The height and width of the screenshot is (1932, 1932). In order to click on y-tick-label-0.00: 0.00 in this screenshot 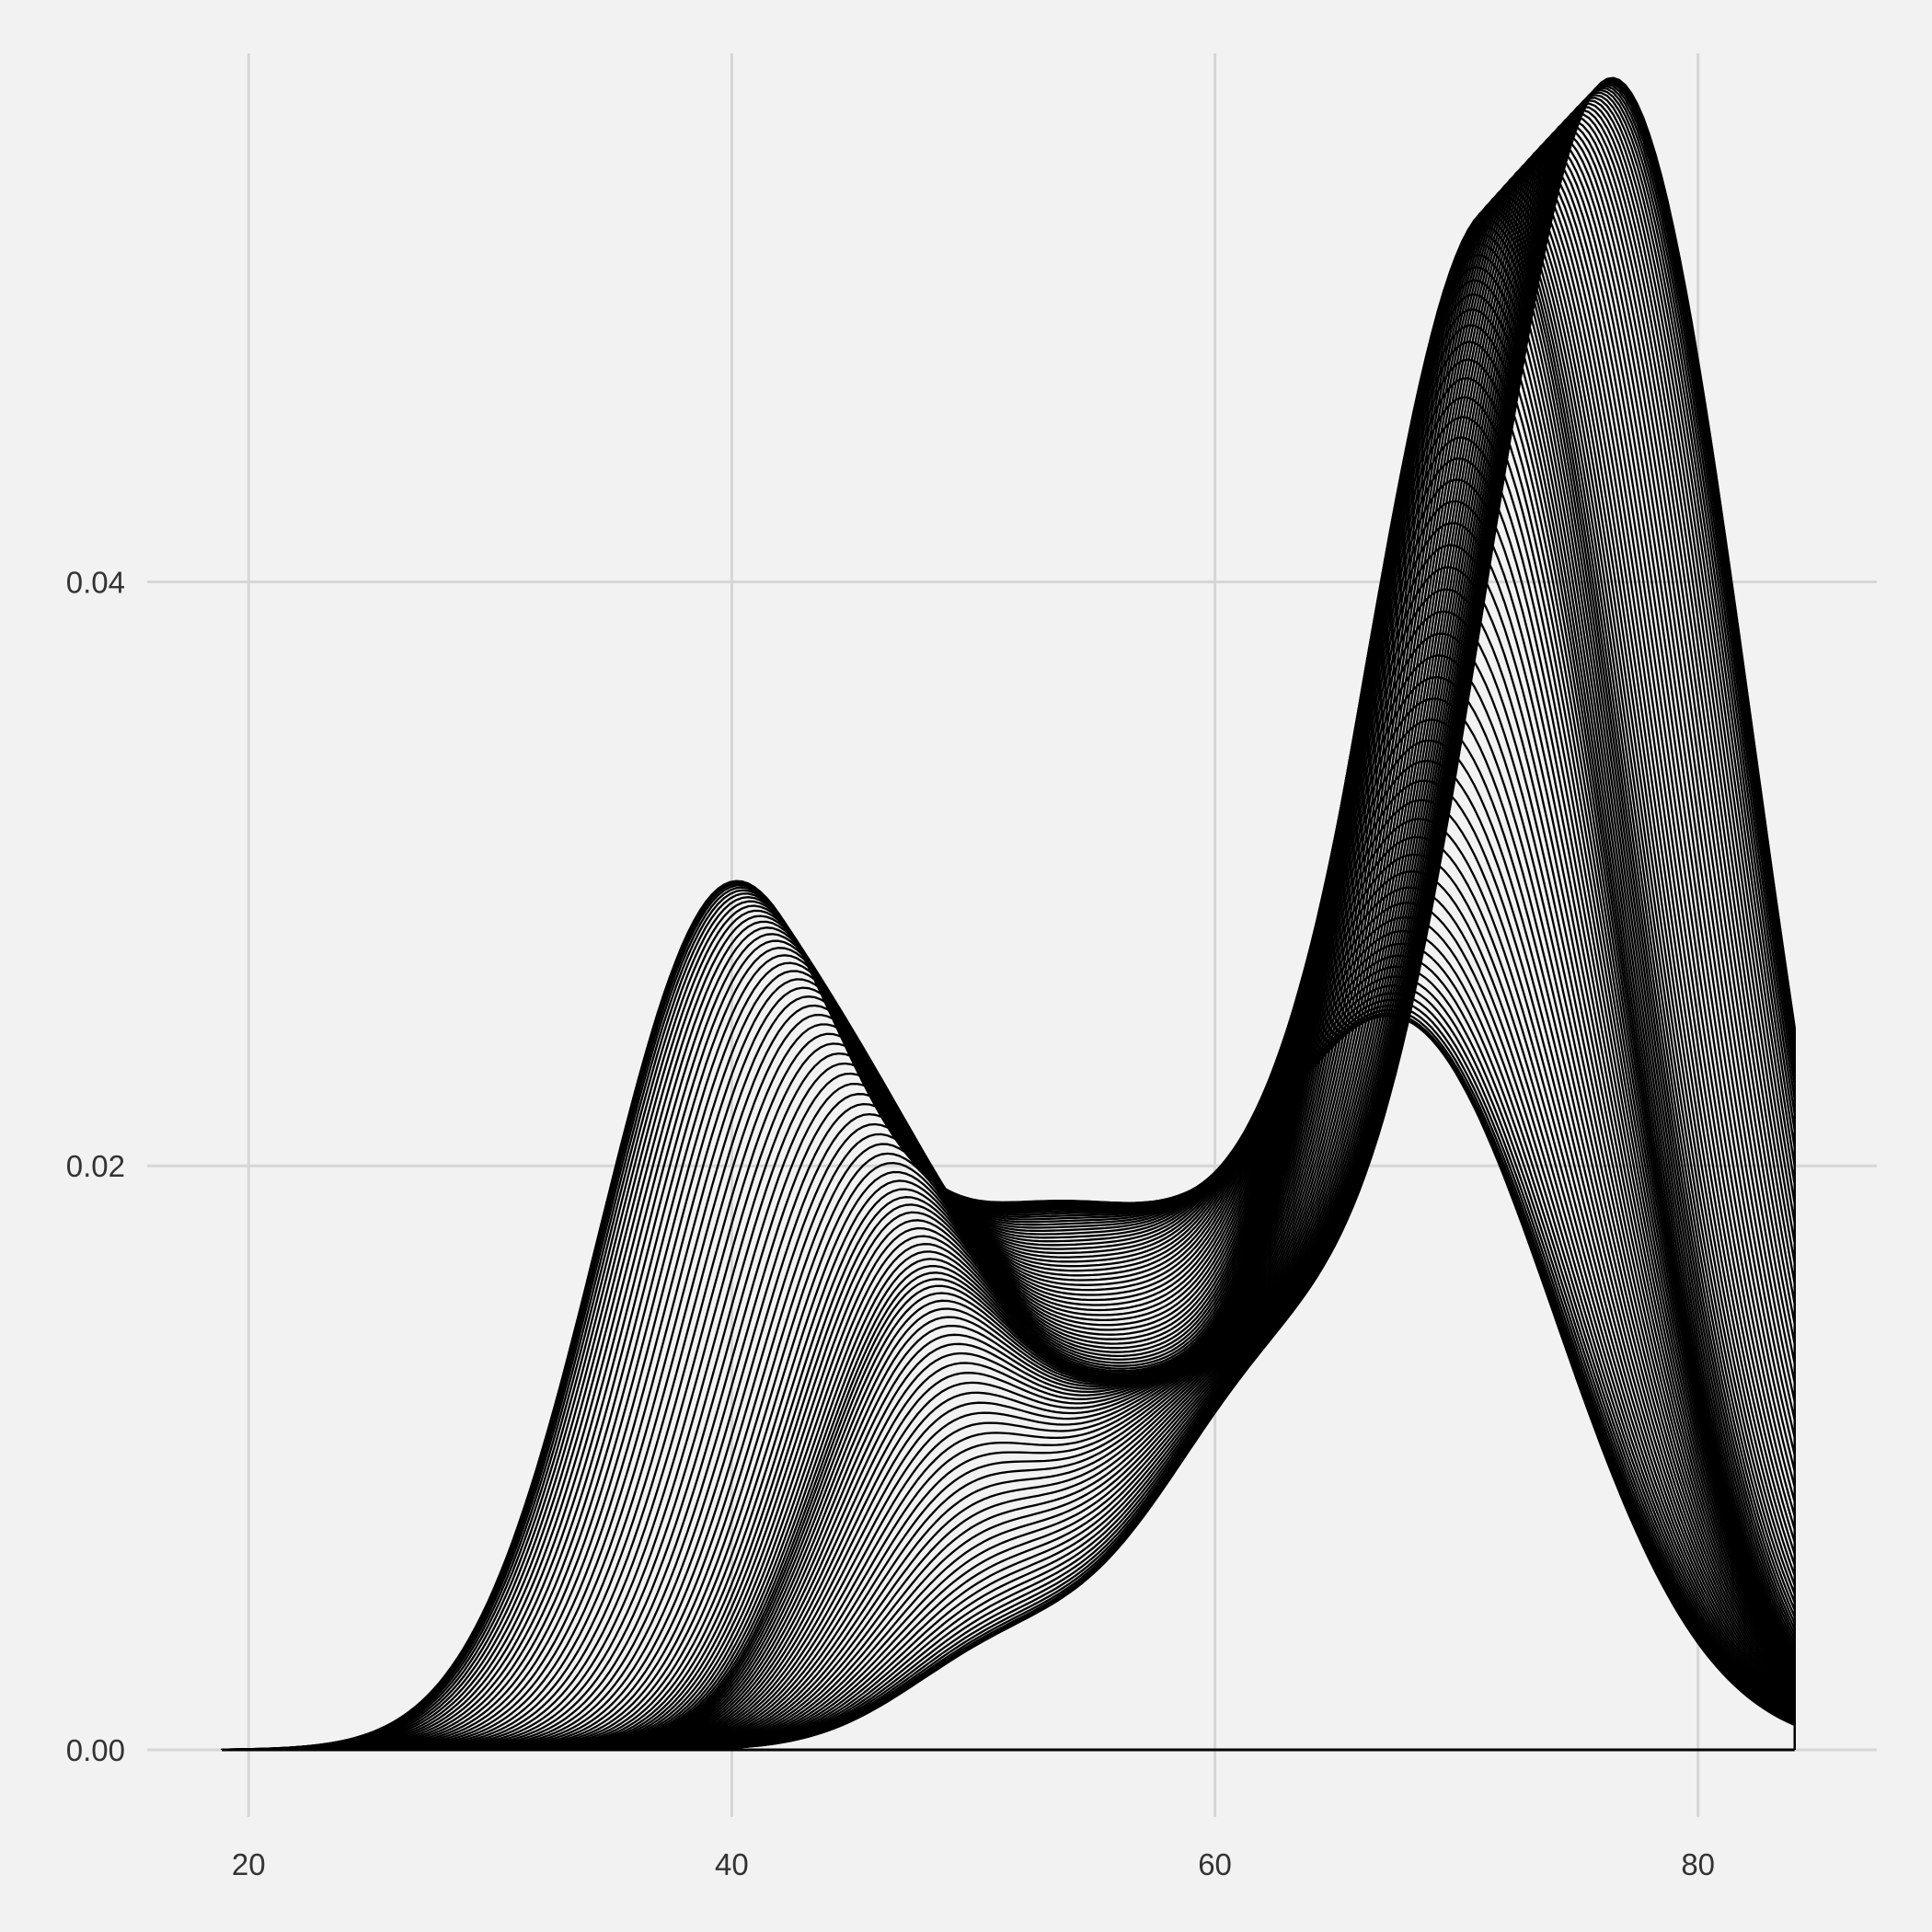, I will do `click(95, 1750)`.